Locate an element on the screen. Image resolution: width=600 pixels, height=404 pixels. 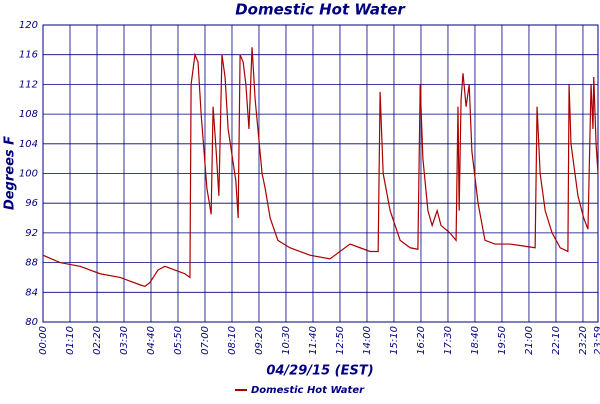
x-tick-label: 11:40 is located at coordinates (313, 340).